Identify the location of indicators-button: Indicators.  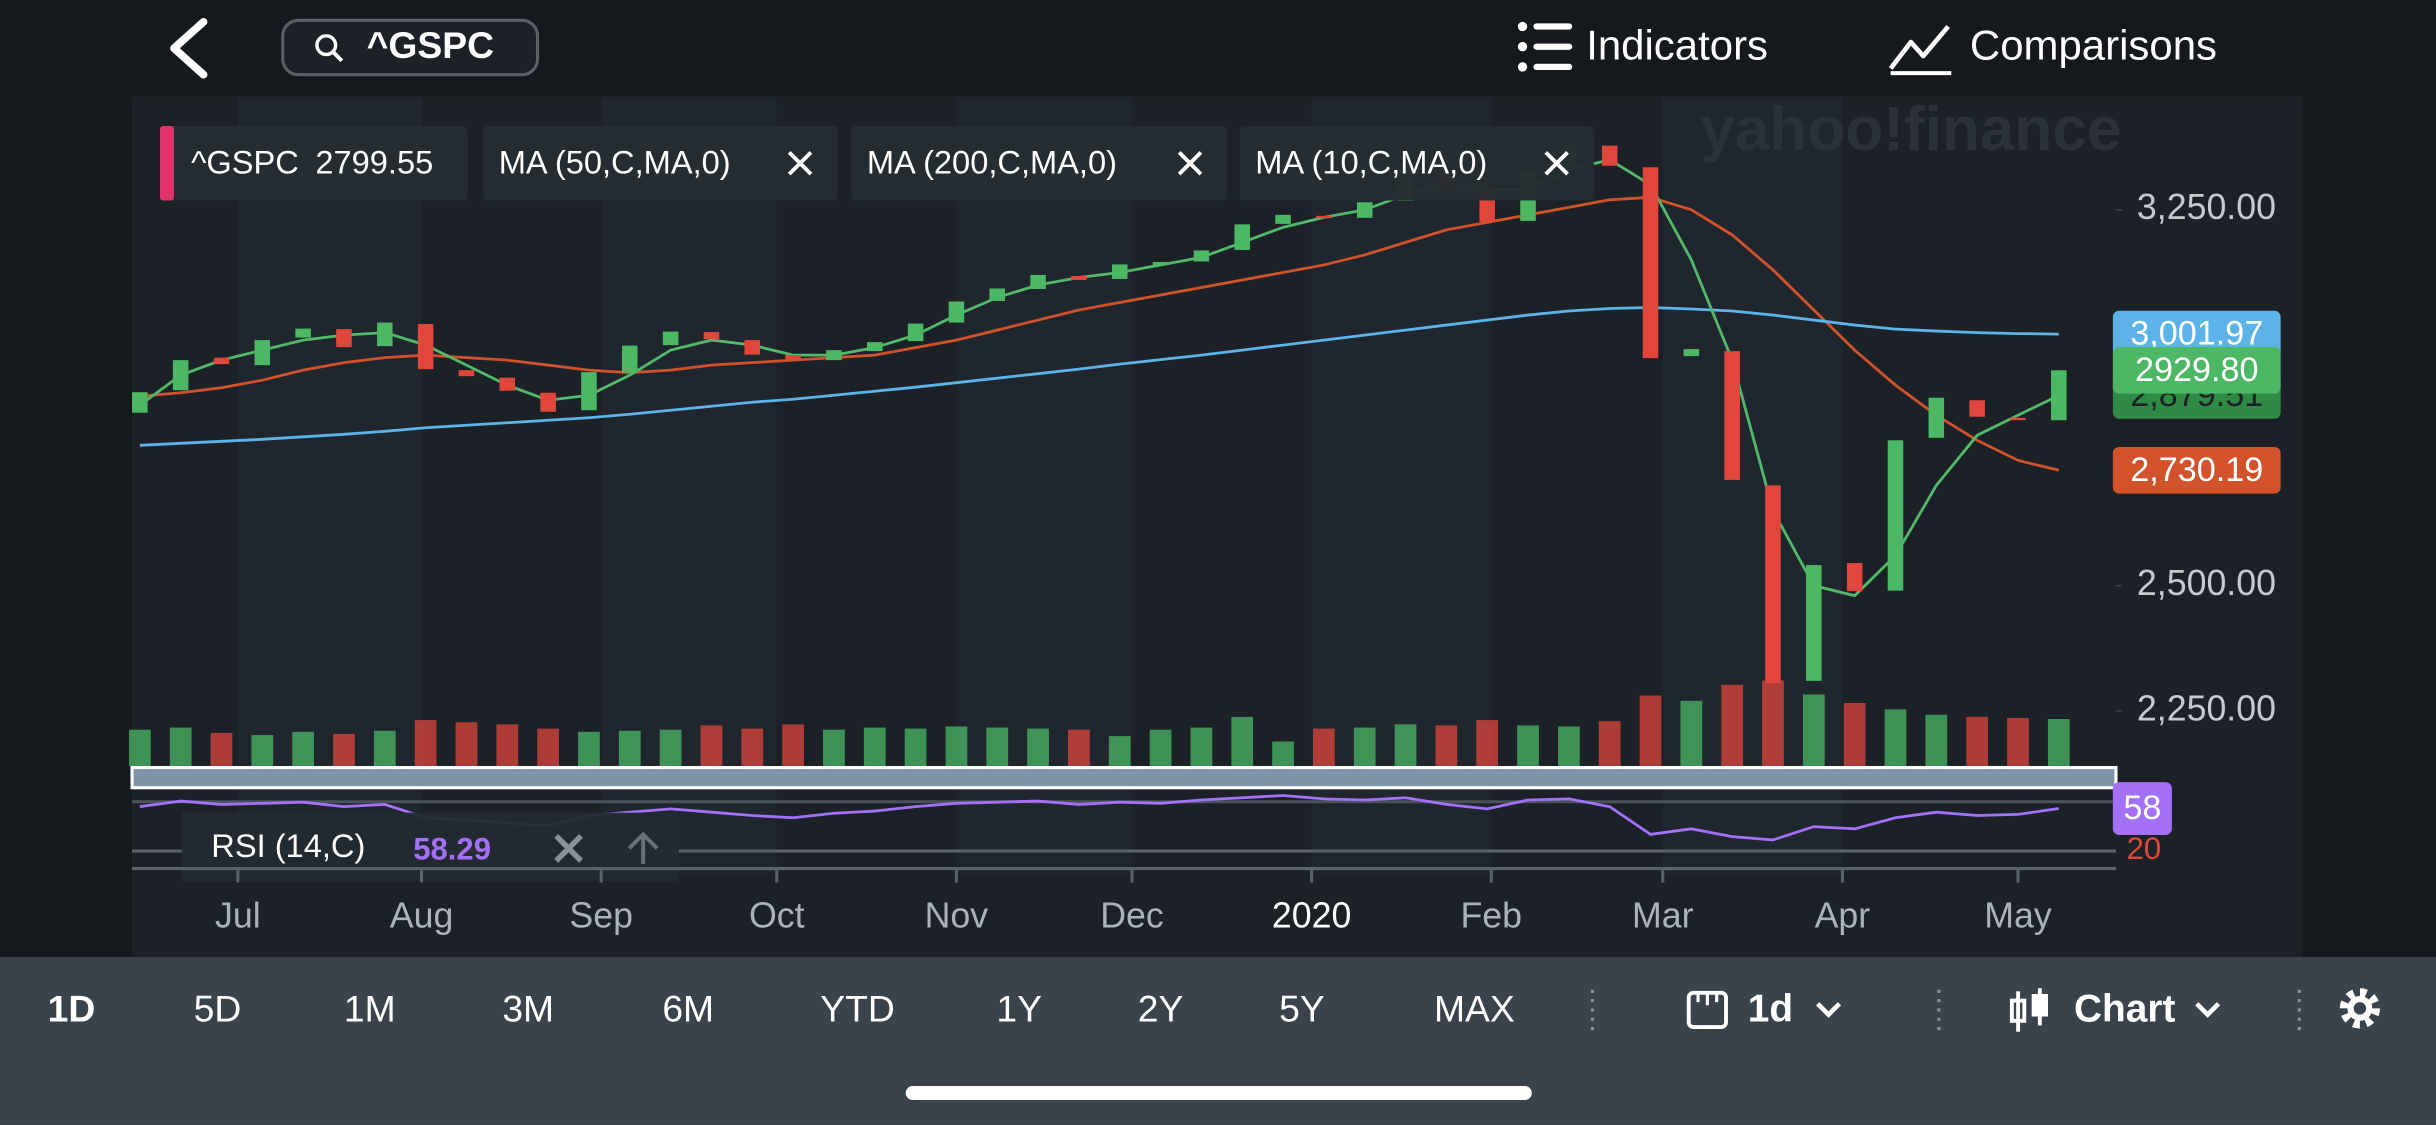
(1677, 44).